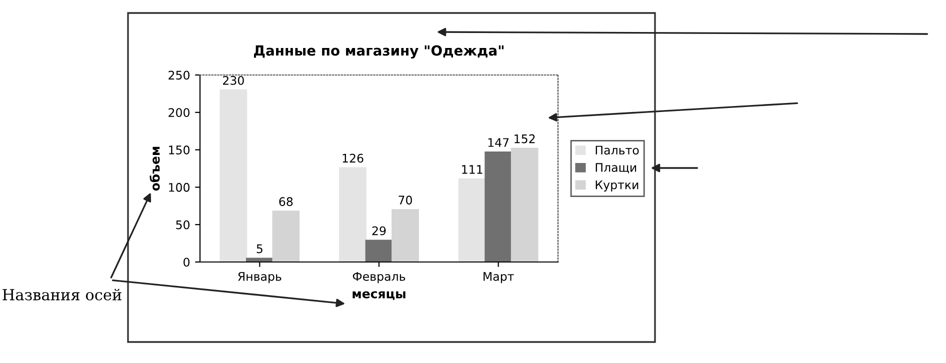 The width and height of the screenshot is (946, 363). I want to click on y-tick-label: 50, so click(183, 225).